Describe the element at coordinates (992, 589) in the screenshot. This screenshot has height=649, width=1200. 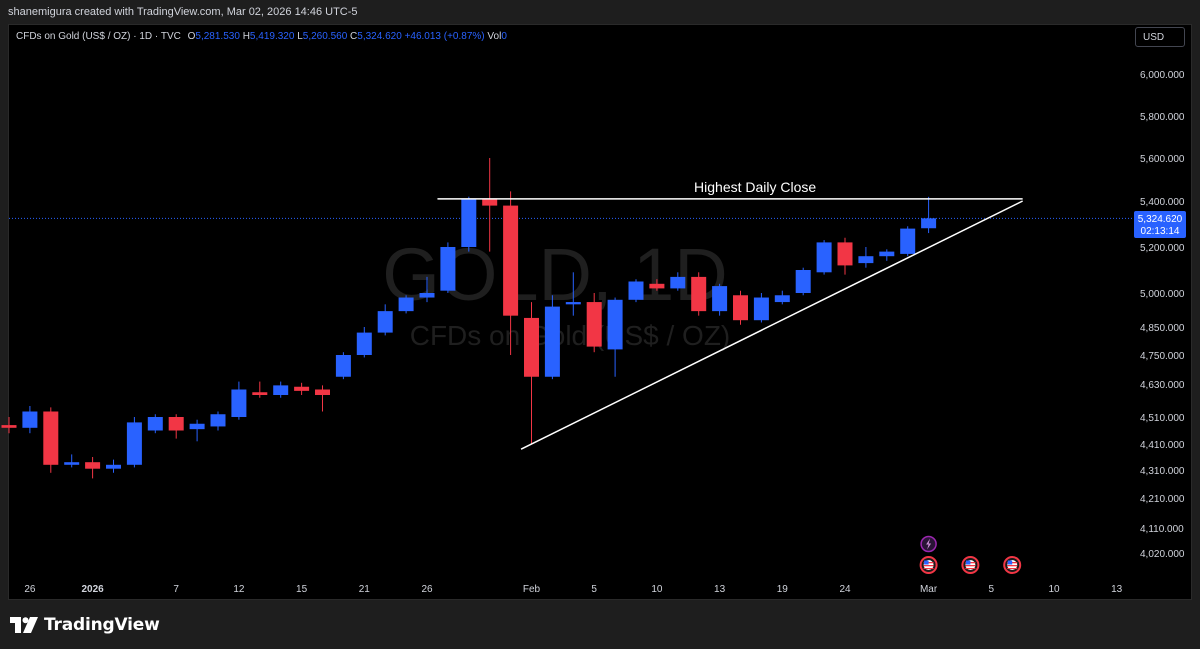
I see `time-axis-label: 5` at that location.